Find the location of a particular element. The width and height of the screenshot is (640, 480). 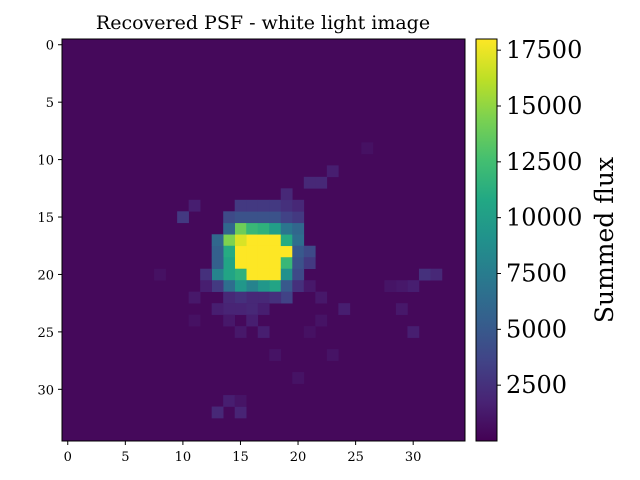

y-tick-label: 15 is located at coordinates (45, 218).